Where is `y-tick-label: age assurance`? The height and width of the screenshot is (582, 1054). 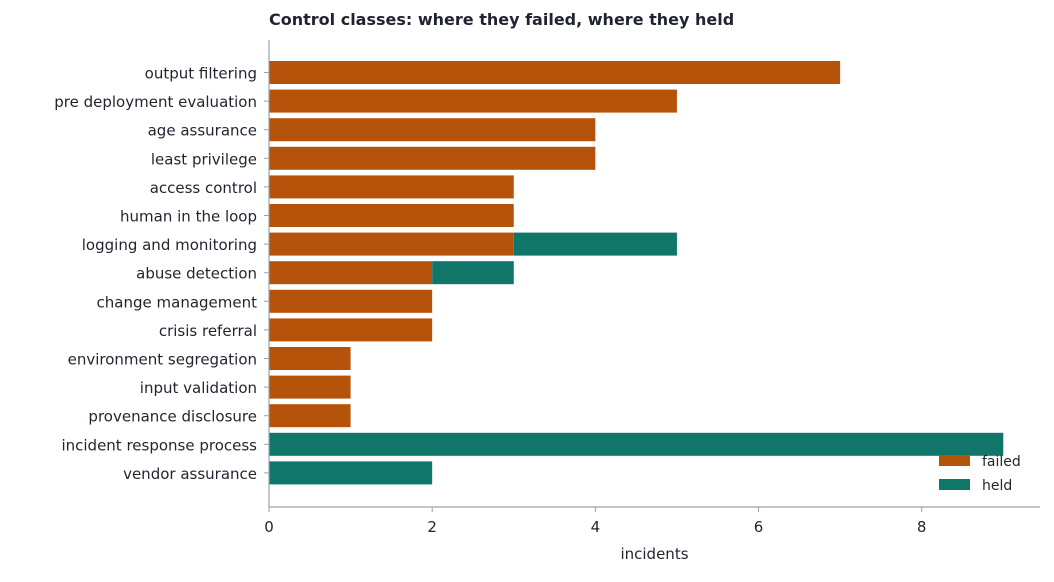 y-tick-label: age assurance is located at coordinates (202, 131).